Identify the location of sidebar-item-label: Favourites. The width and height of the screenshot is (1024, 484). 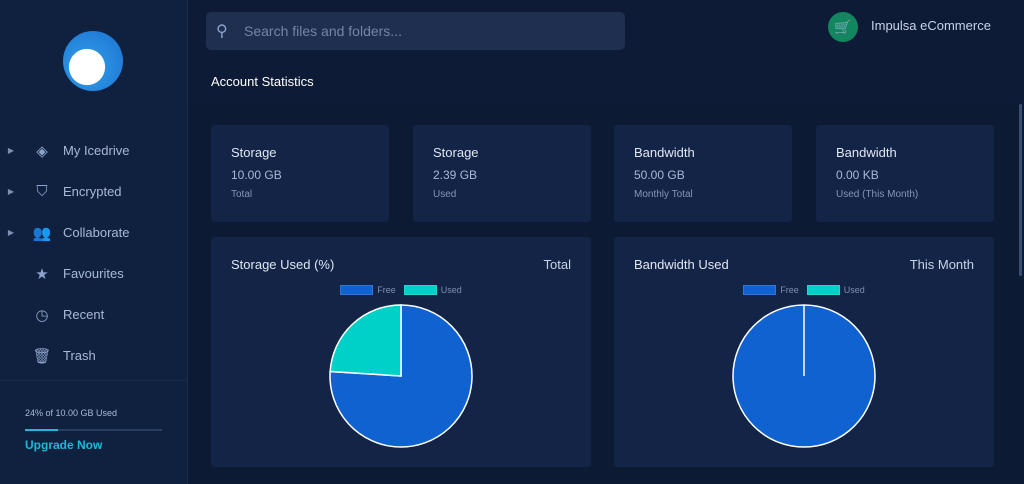
(93, 273).